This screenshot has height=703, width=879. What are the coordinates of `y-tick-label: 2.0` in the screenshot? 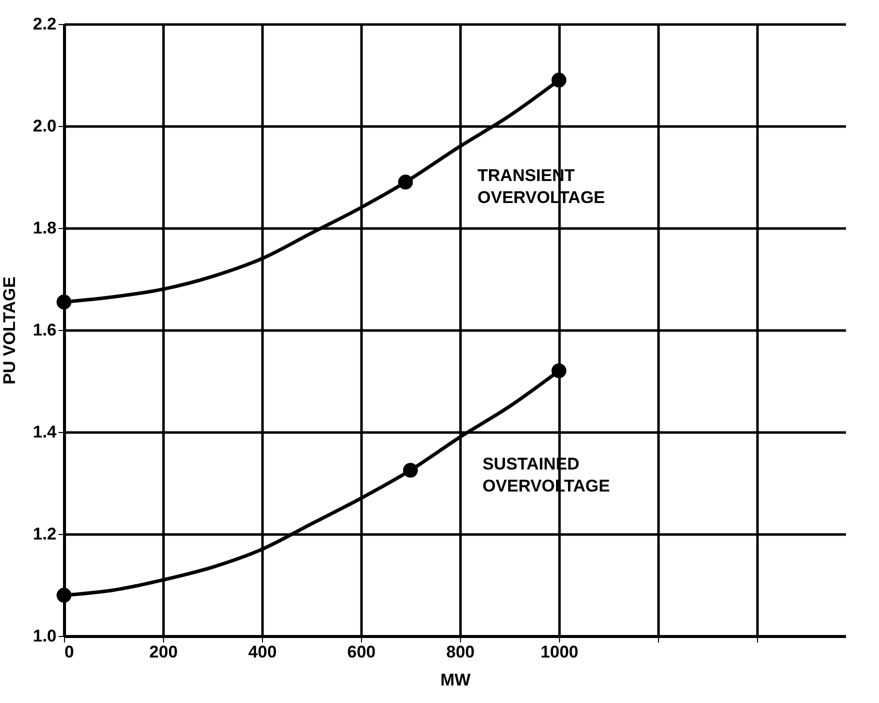 It's located at (44, 126).